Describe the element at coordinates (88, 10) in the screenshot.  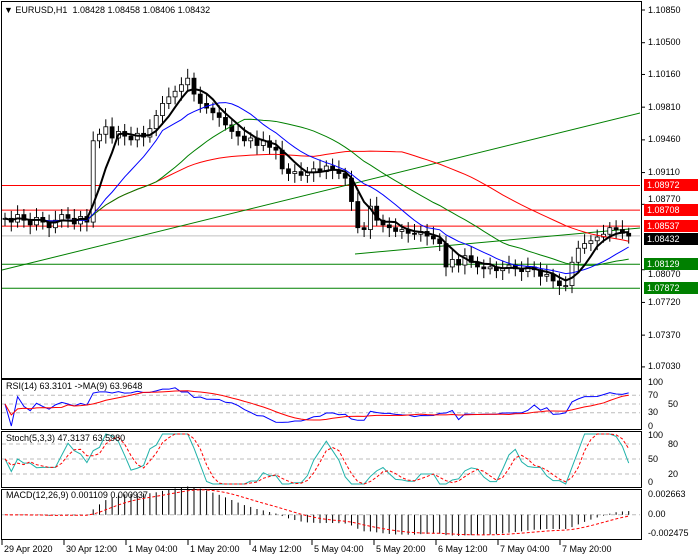
I see `open-value: 1.08428` at that location.